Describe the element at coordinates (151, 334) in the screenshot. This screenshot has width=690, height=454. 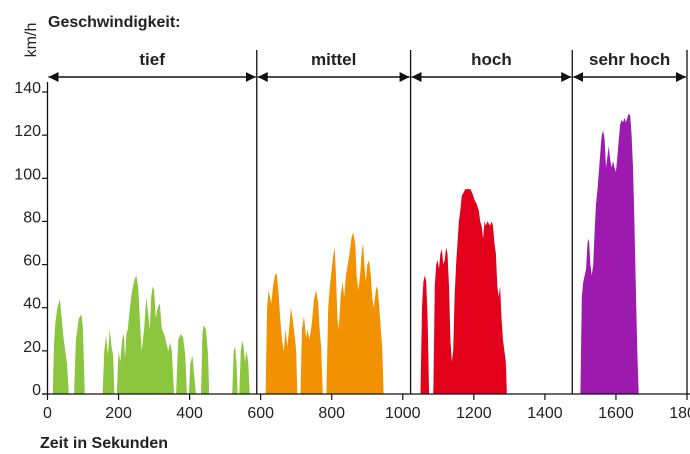
I see `area-tief` at that location.